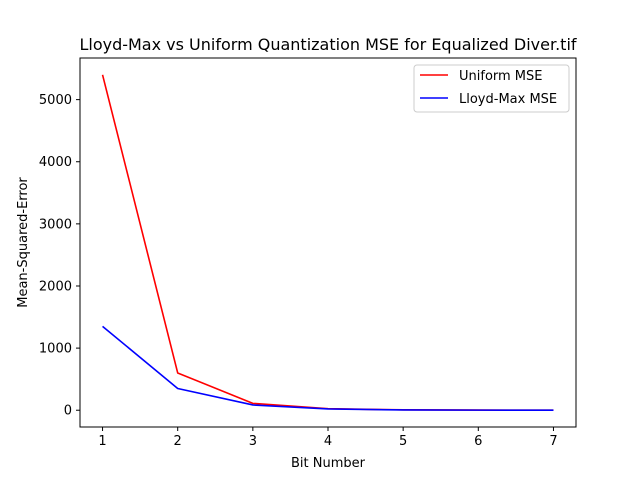 The width and height of the screenshot is (640, 484). What do you see at coordinates (23, 242) in the screenshot?
I see `y-axis-label: Mean-Squared-Error` at bounding box center [23, 242].